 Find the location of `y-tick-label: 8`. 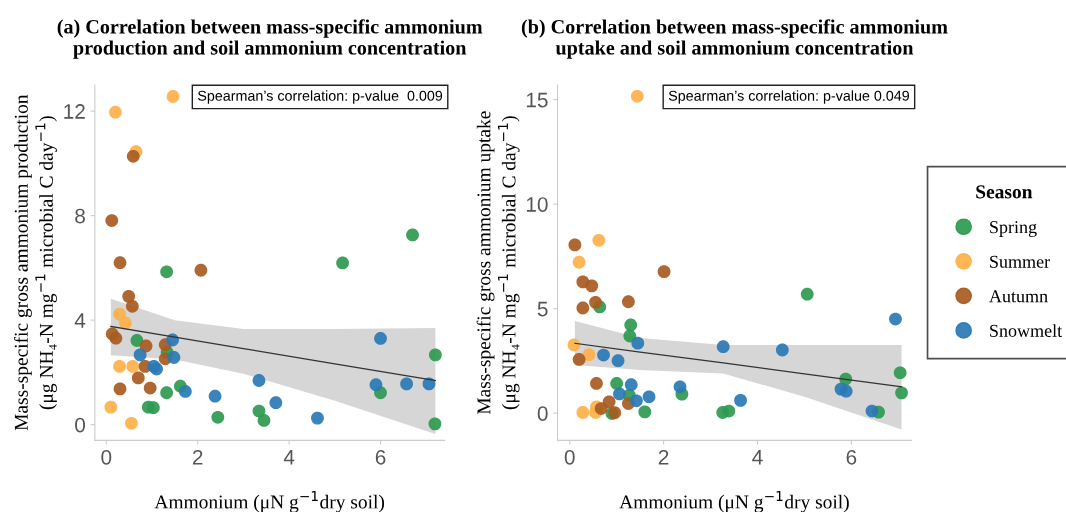

y-tick-label: 8 is located at coordinates (80, 216).